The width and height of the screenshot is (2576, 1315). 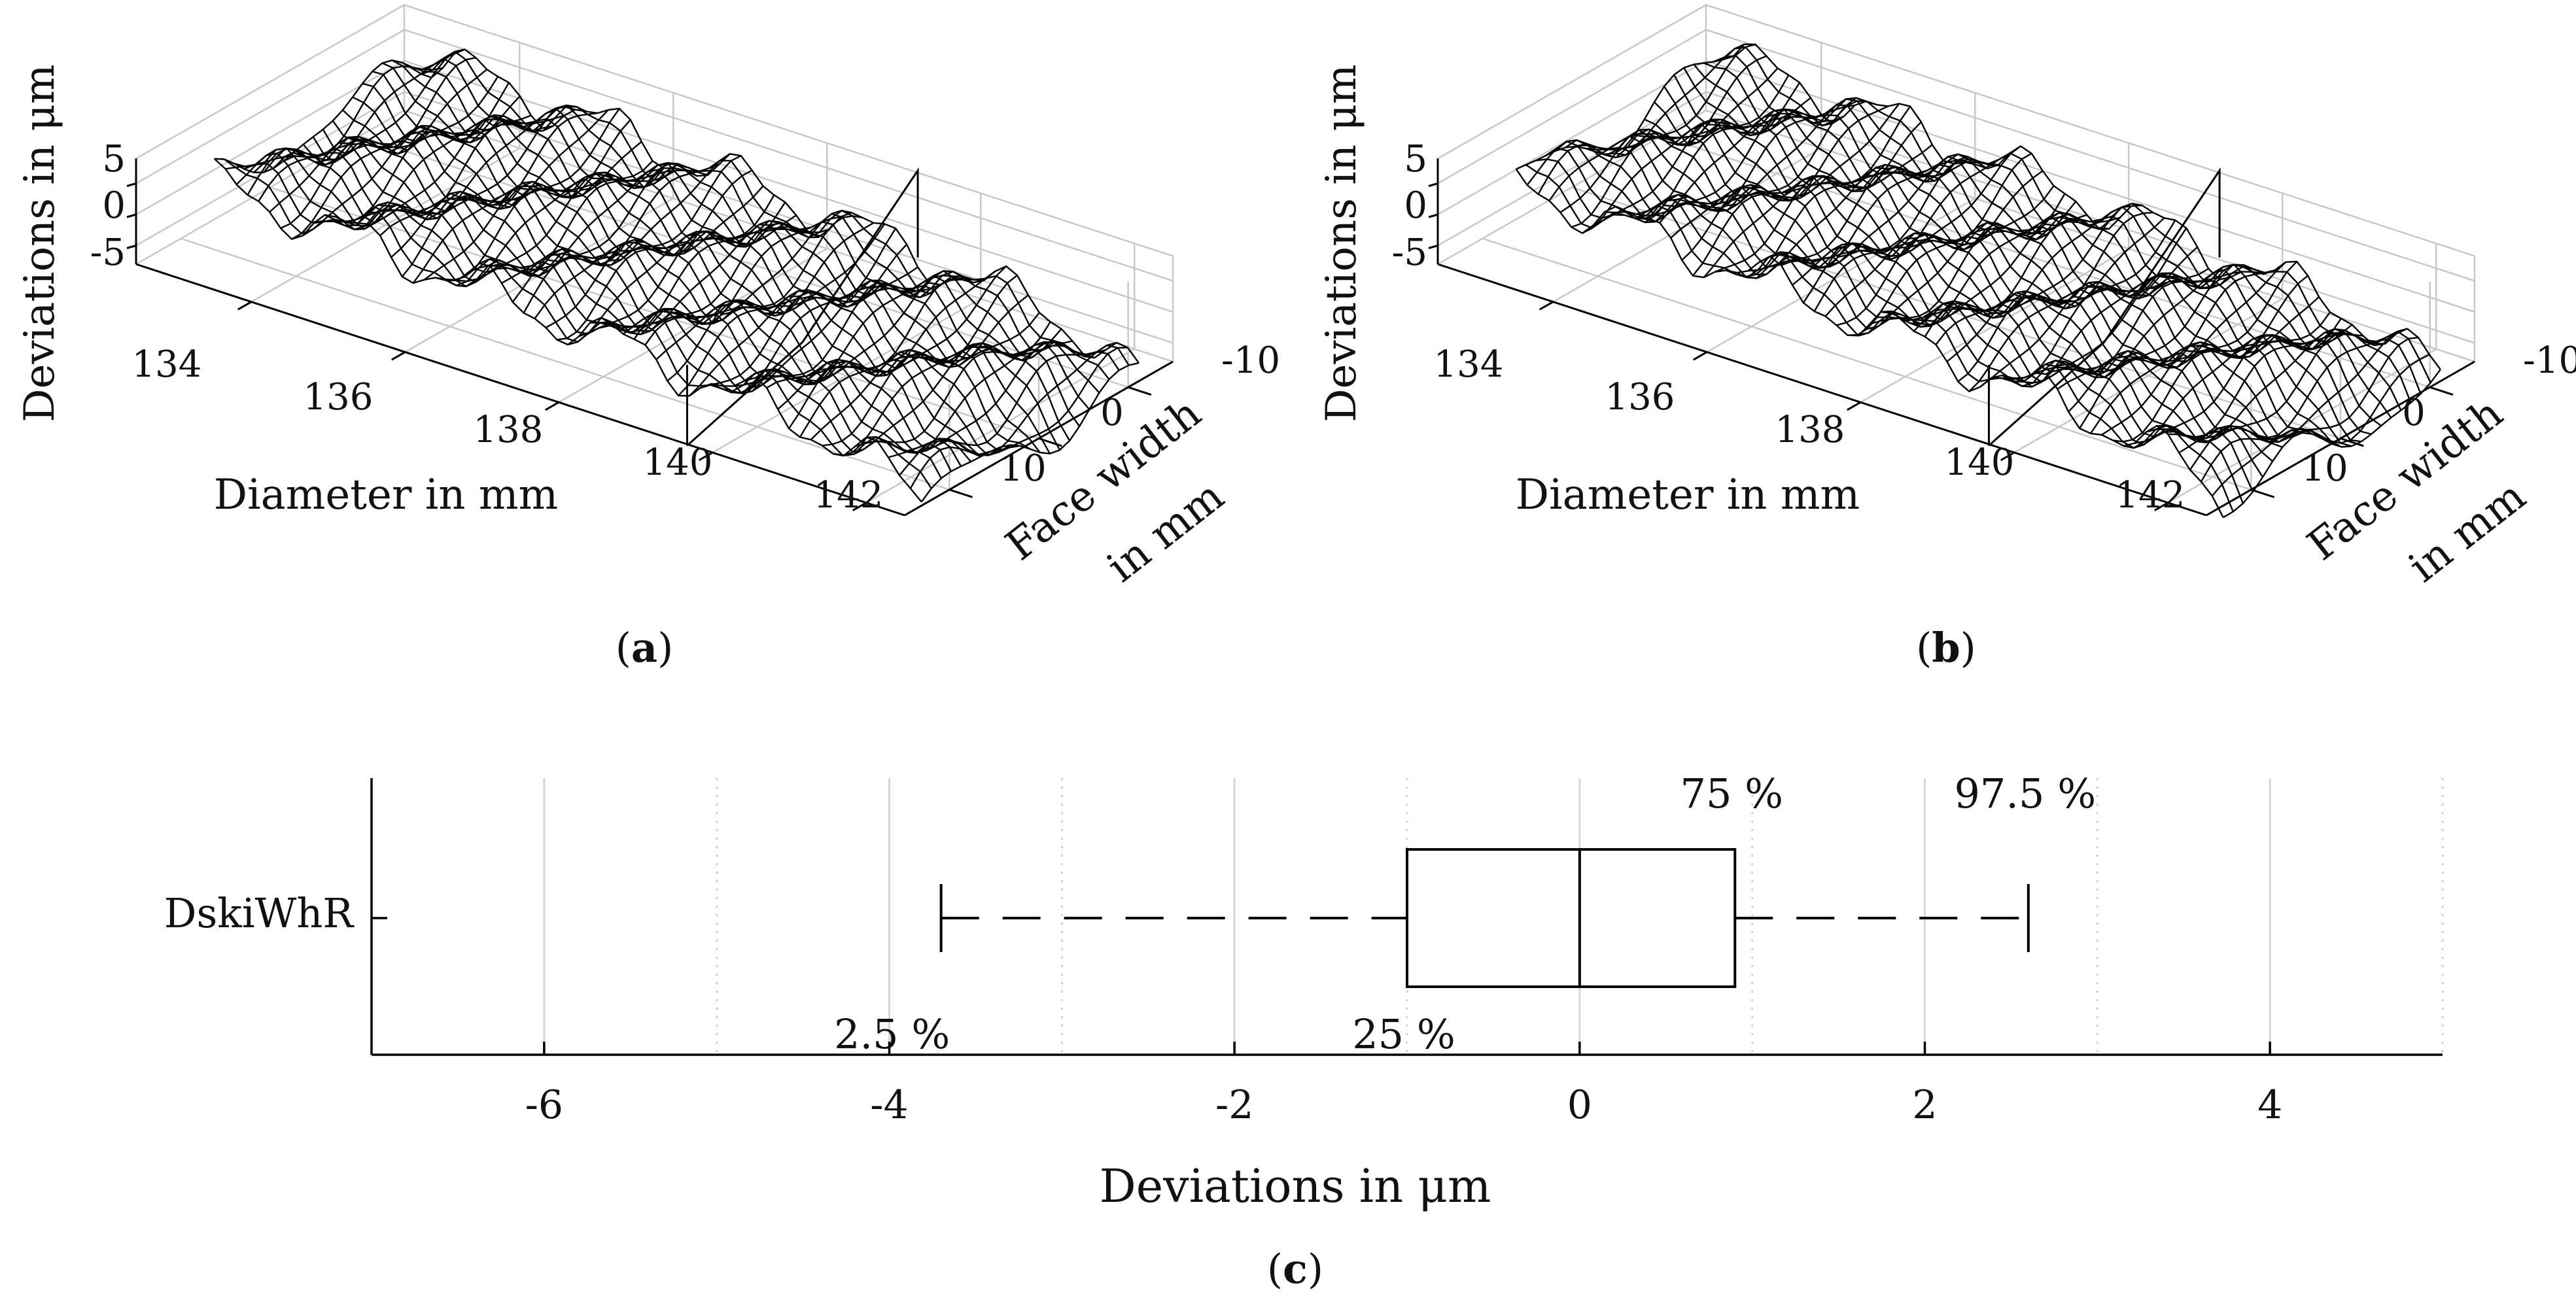 What do you see at coordinates (1295, 1269) in the screenshot?
I see `panel-caption-c: (c)` at bounding box center [1295, 1269].